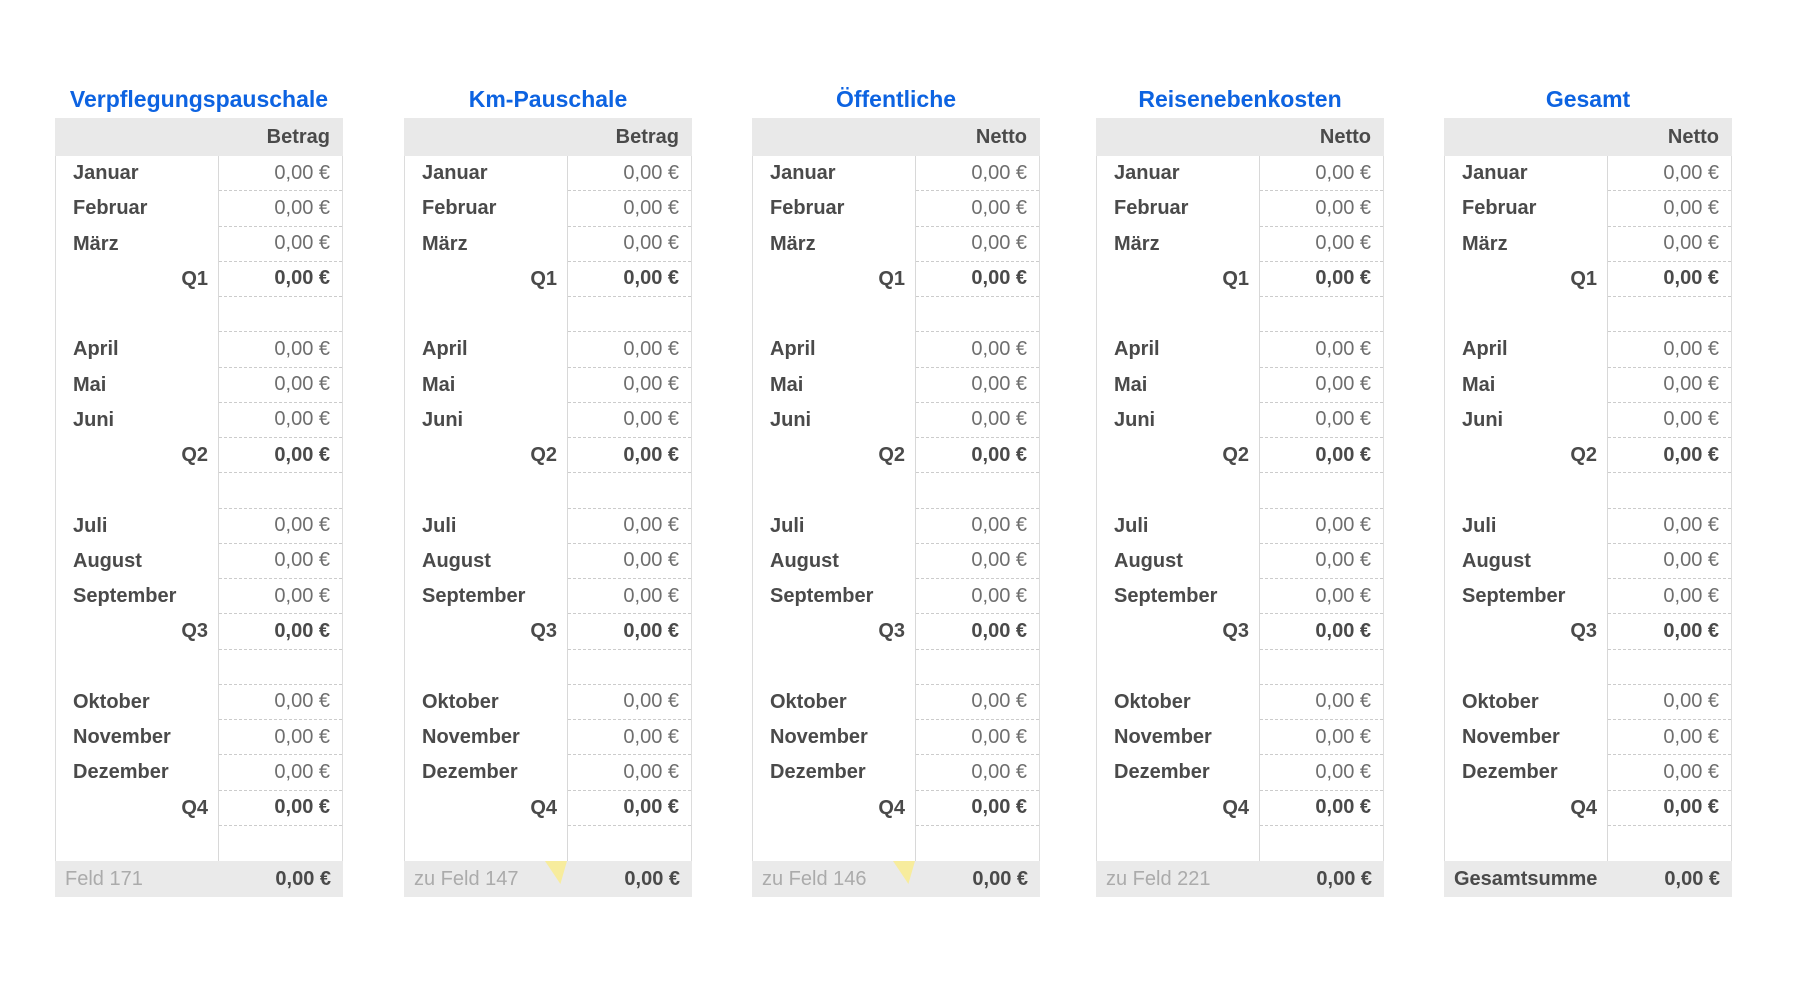 This screenshot has height=982, width=1794. What do you see at coordinates (1178, 561) in the screenshot?
I see `month-label-cell: August` at bounding box center [1178, 561].